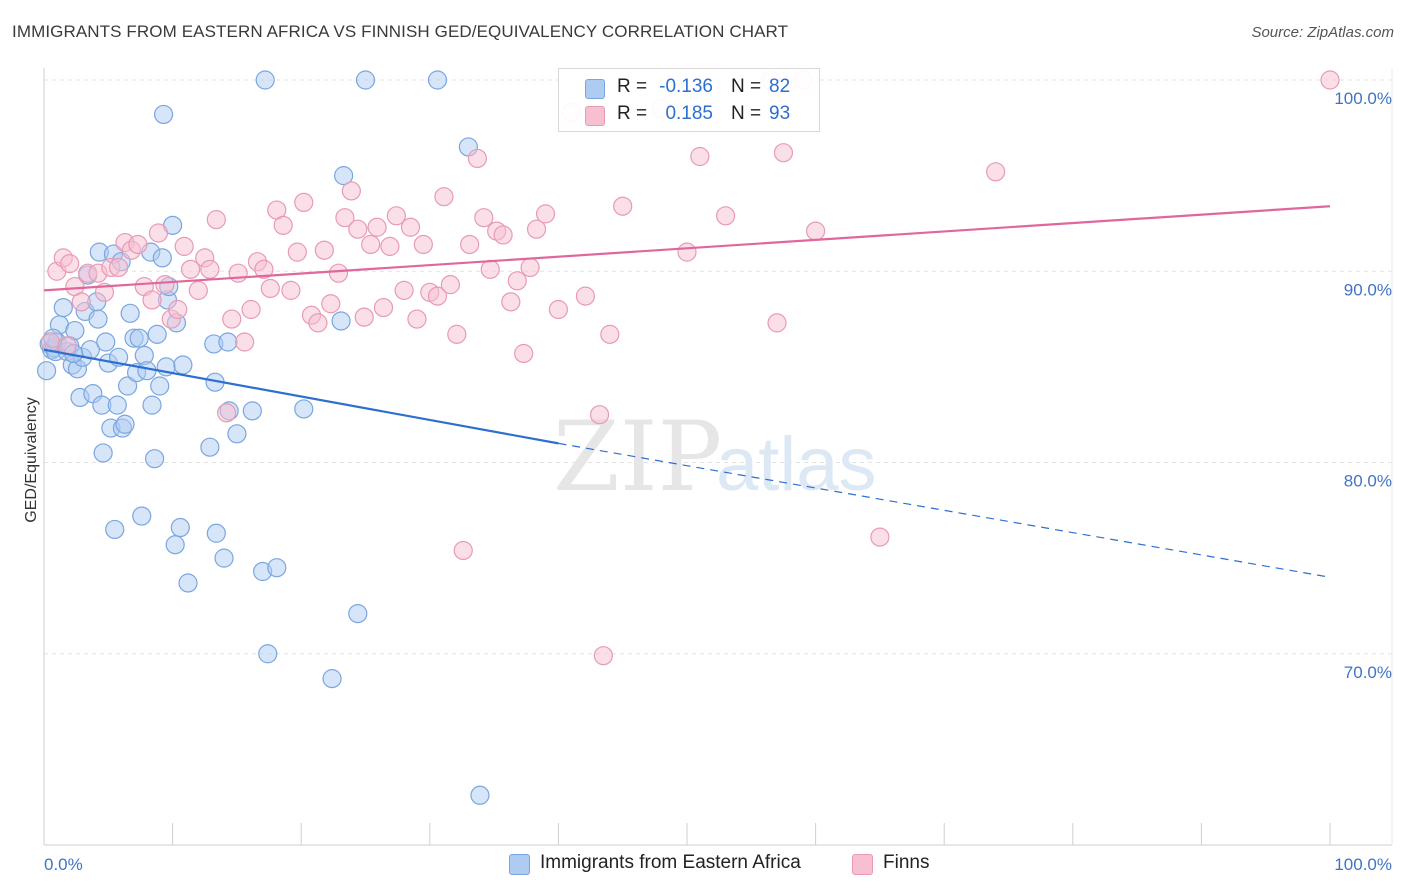 The width and height of the screenshot is (1406, 892). What do you see at coordinates (780, 113) in the screenshot?
I see `legend-n-value: 93` at bounding box center [780, 113].